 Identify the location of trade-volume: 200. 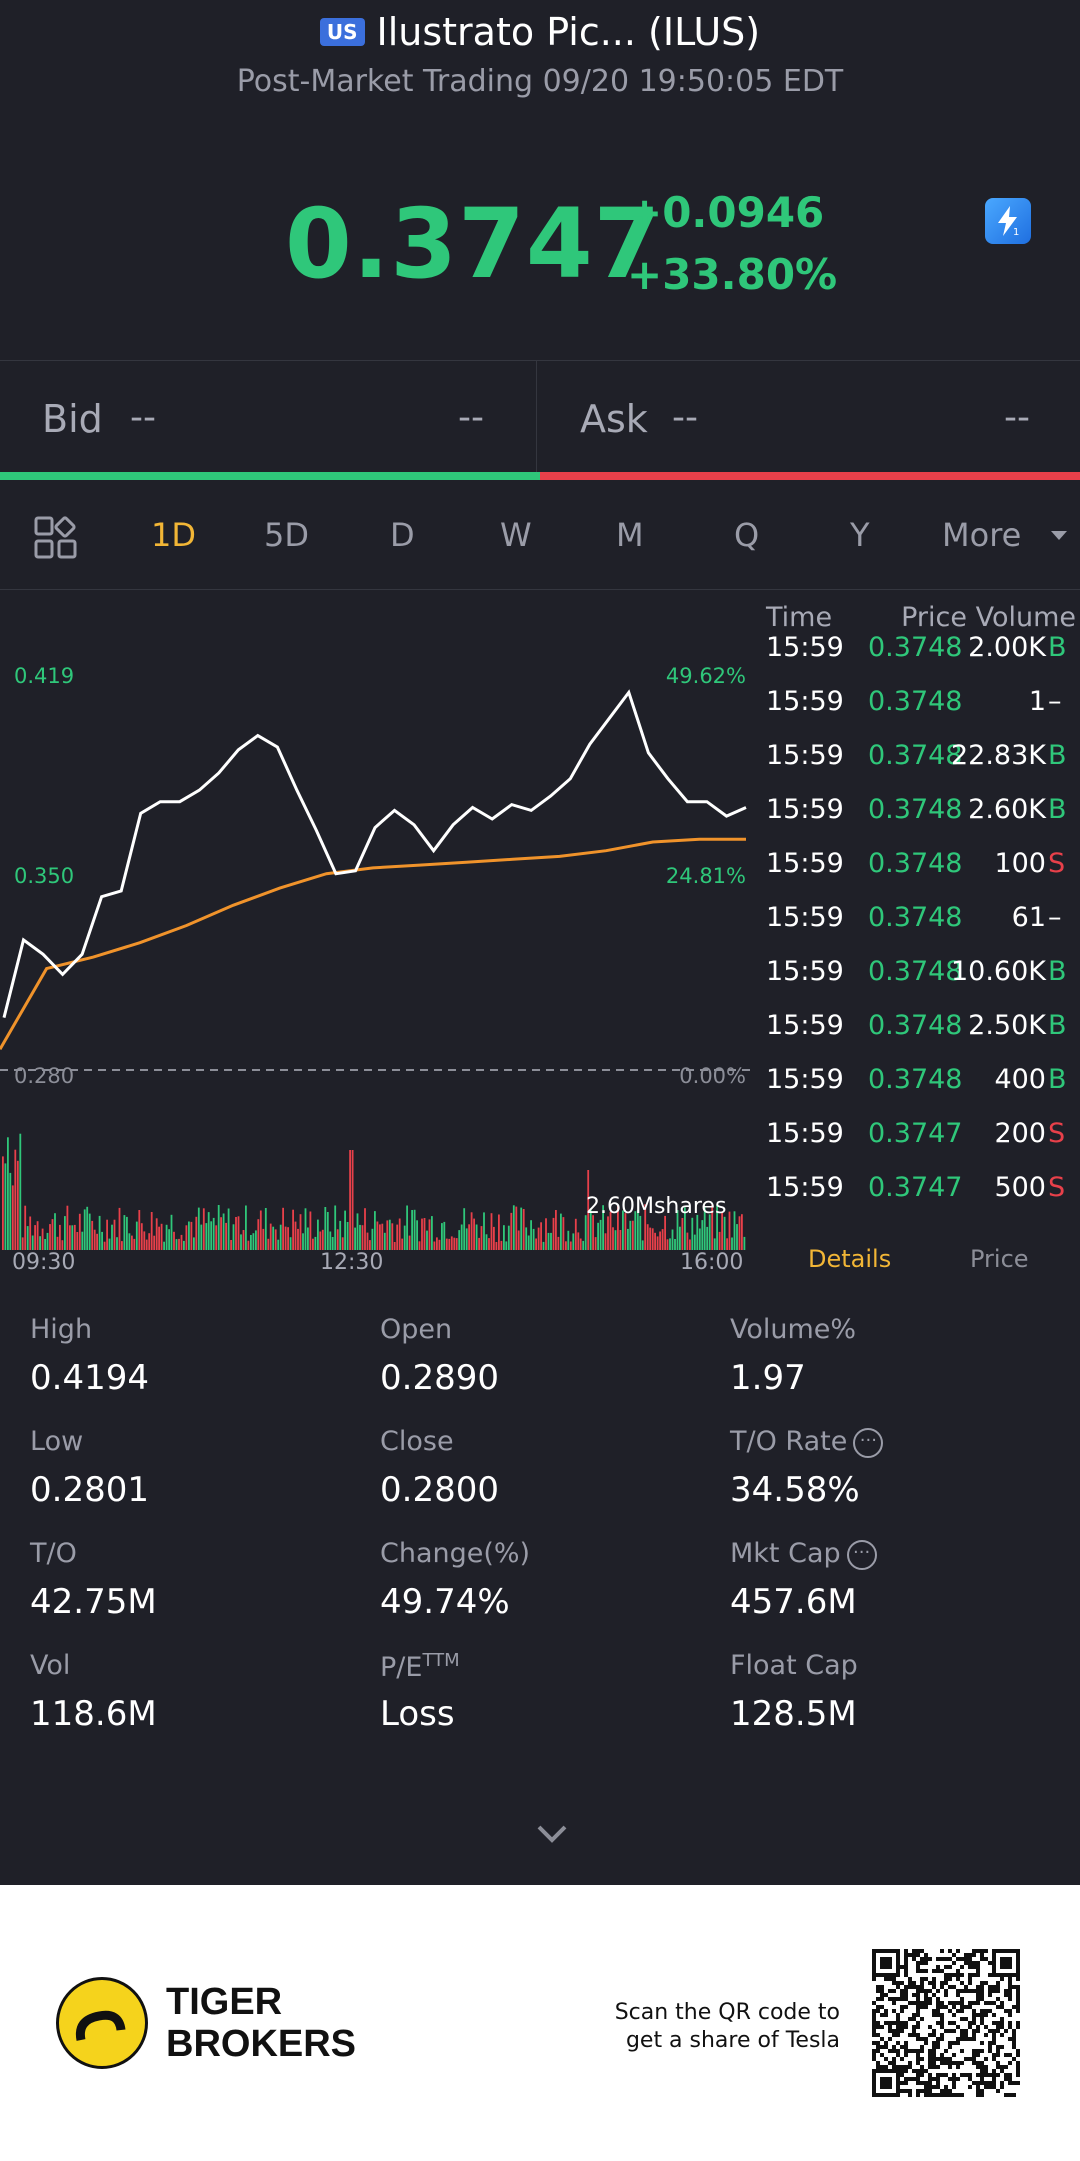
(1020, 1133).